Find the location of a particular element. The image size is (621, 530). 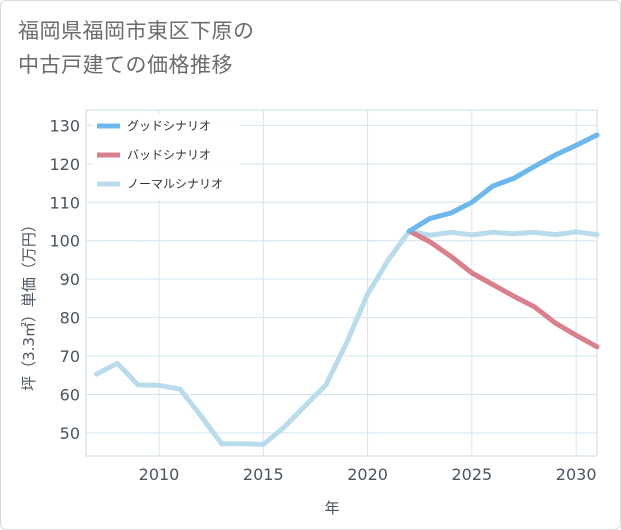

y-tick-label: 60 is located at coordinates (70, 394).